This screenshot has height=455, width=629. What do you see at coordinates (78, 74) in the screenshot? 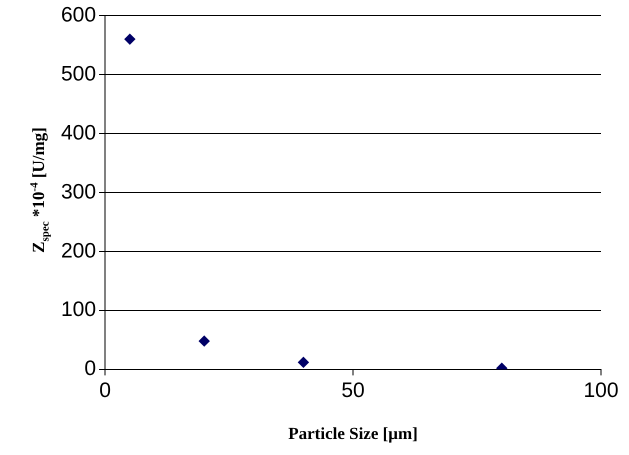
I see `y-tick-label: 500` at bounding box center [78, 74].